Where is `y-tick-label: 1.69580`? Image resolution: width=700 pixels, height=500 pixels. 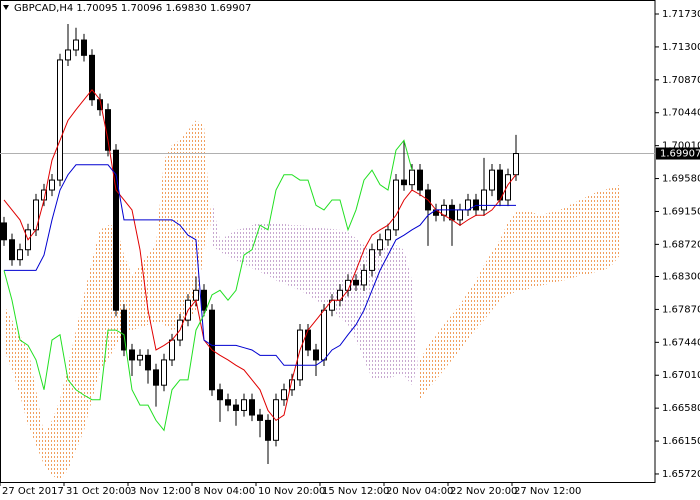
y-tick-label: 1.69580 is located at coordinates (681, 179).